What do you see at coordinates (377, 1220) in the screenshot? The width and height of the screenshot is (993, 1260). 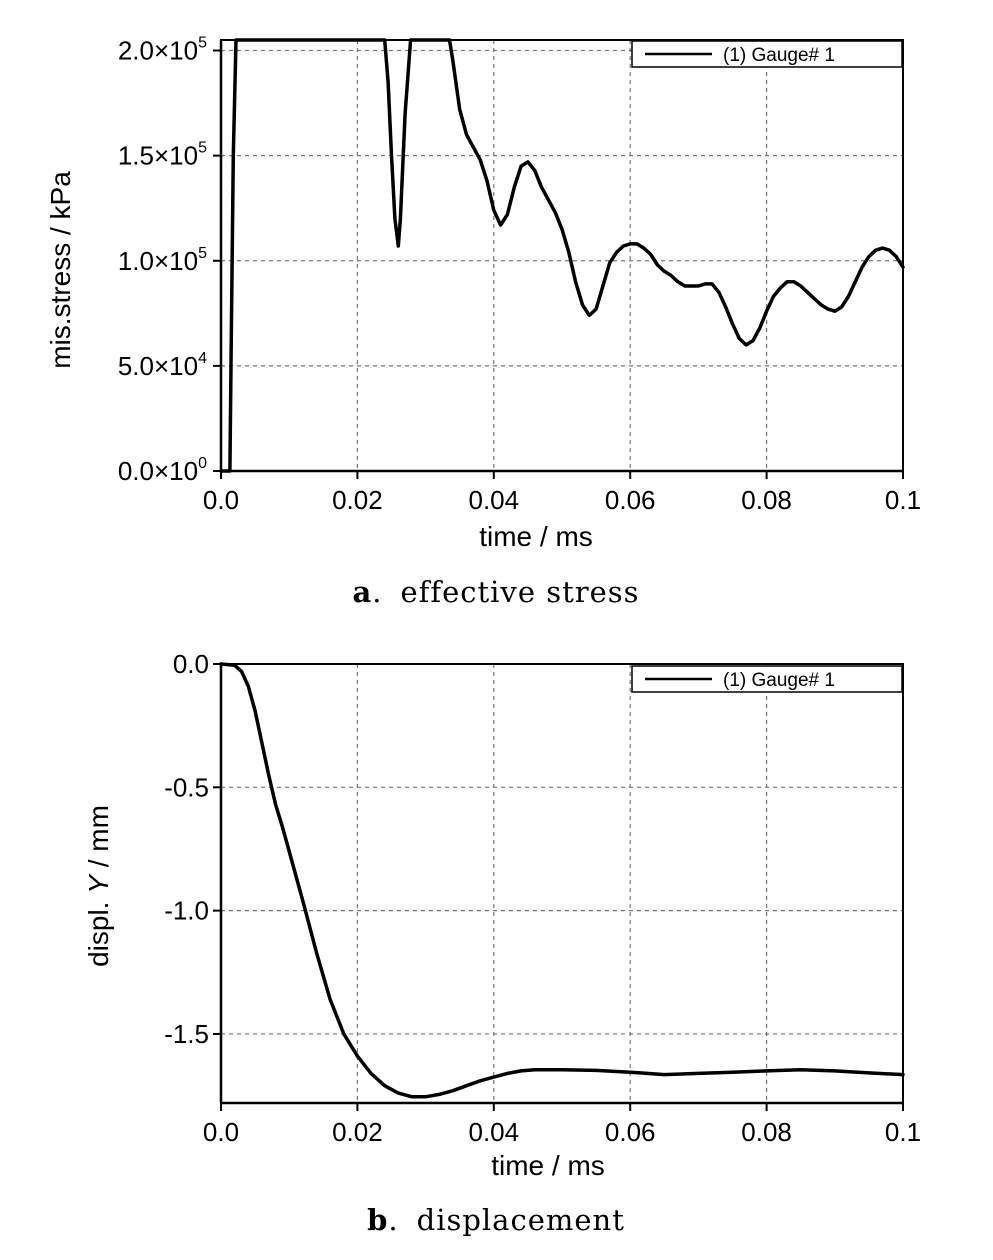 I see `caption-letter: b` at bounding box center [377, 1220].